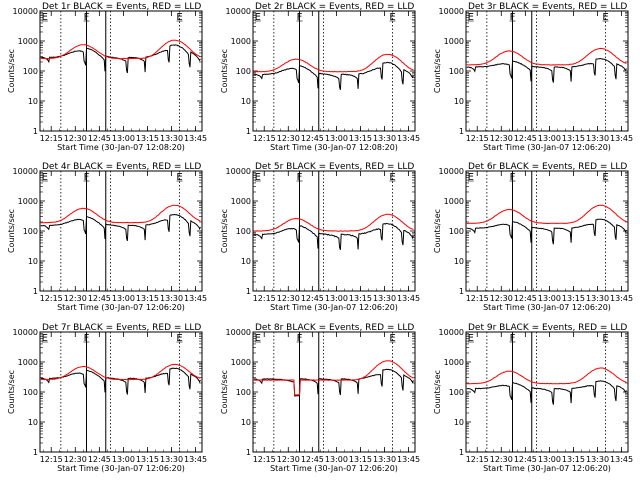 Image resolution: width=640 pixels, height=480 pixels. What do you see at coordinates (334, 7) in the screenshot?
I see `panel-title: Det 2r BLACK = Events, RED = LLD` at bounding box center [334, 7].